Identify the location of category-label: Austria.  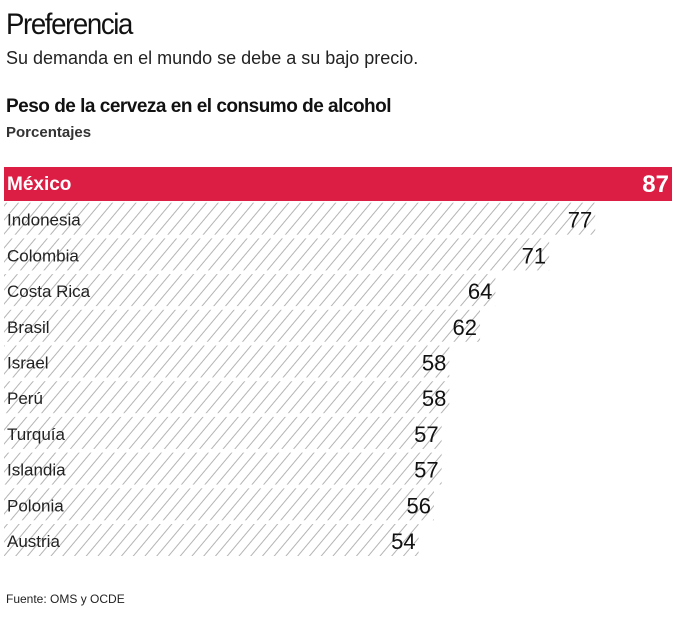
(33, 541).